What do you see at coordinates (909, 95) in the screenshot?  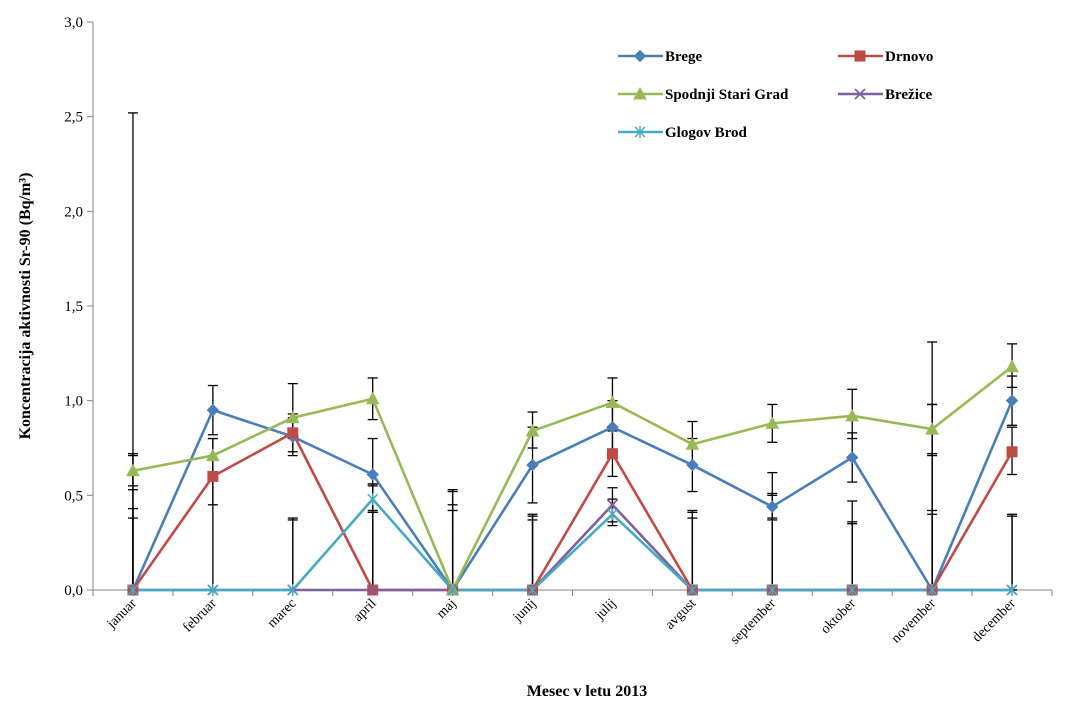 I see `legend-label: Brežice` at bounding box center [909, 95].